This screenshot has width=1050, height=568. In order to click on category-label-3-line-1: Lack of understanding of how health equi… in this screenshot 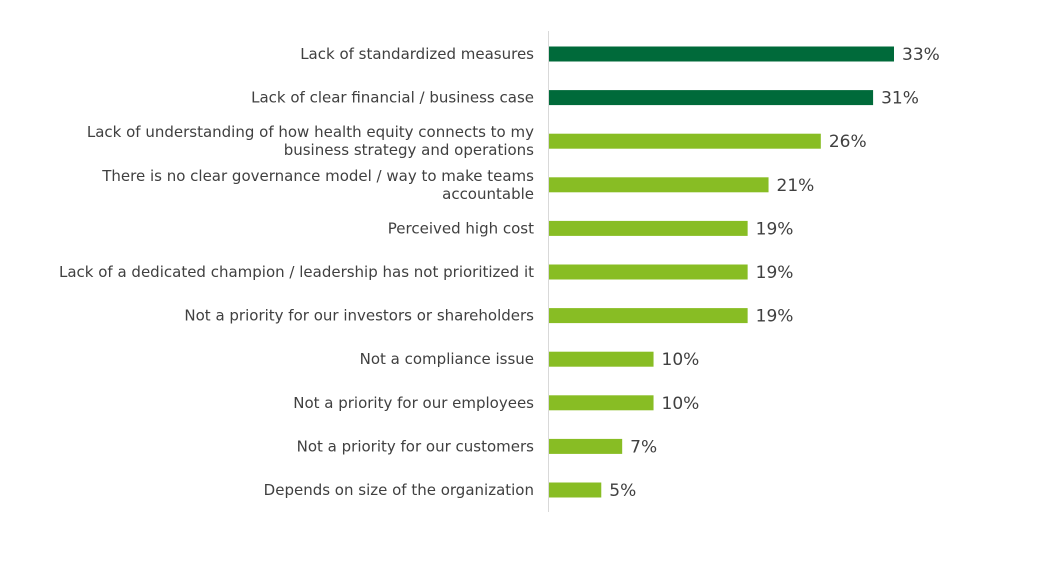, I will do `click(310, 132)`.